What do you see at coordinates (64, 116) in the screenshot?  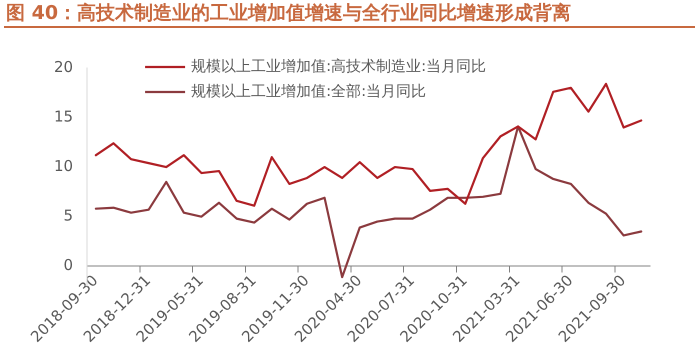 I see `y-tick-label: 15` at bounding box center [64, 116].